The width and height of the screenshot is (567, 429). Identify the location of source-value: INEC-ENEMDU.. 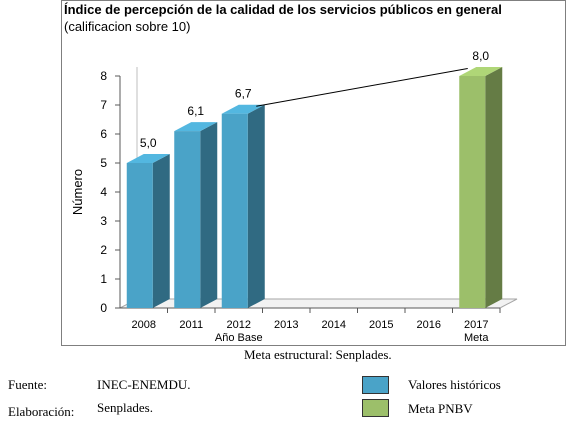
(144, 384).